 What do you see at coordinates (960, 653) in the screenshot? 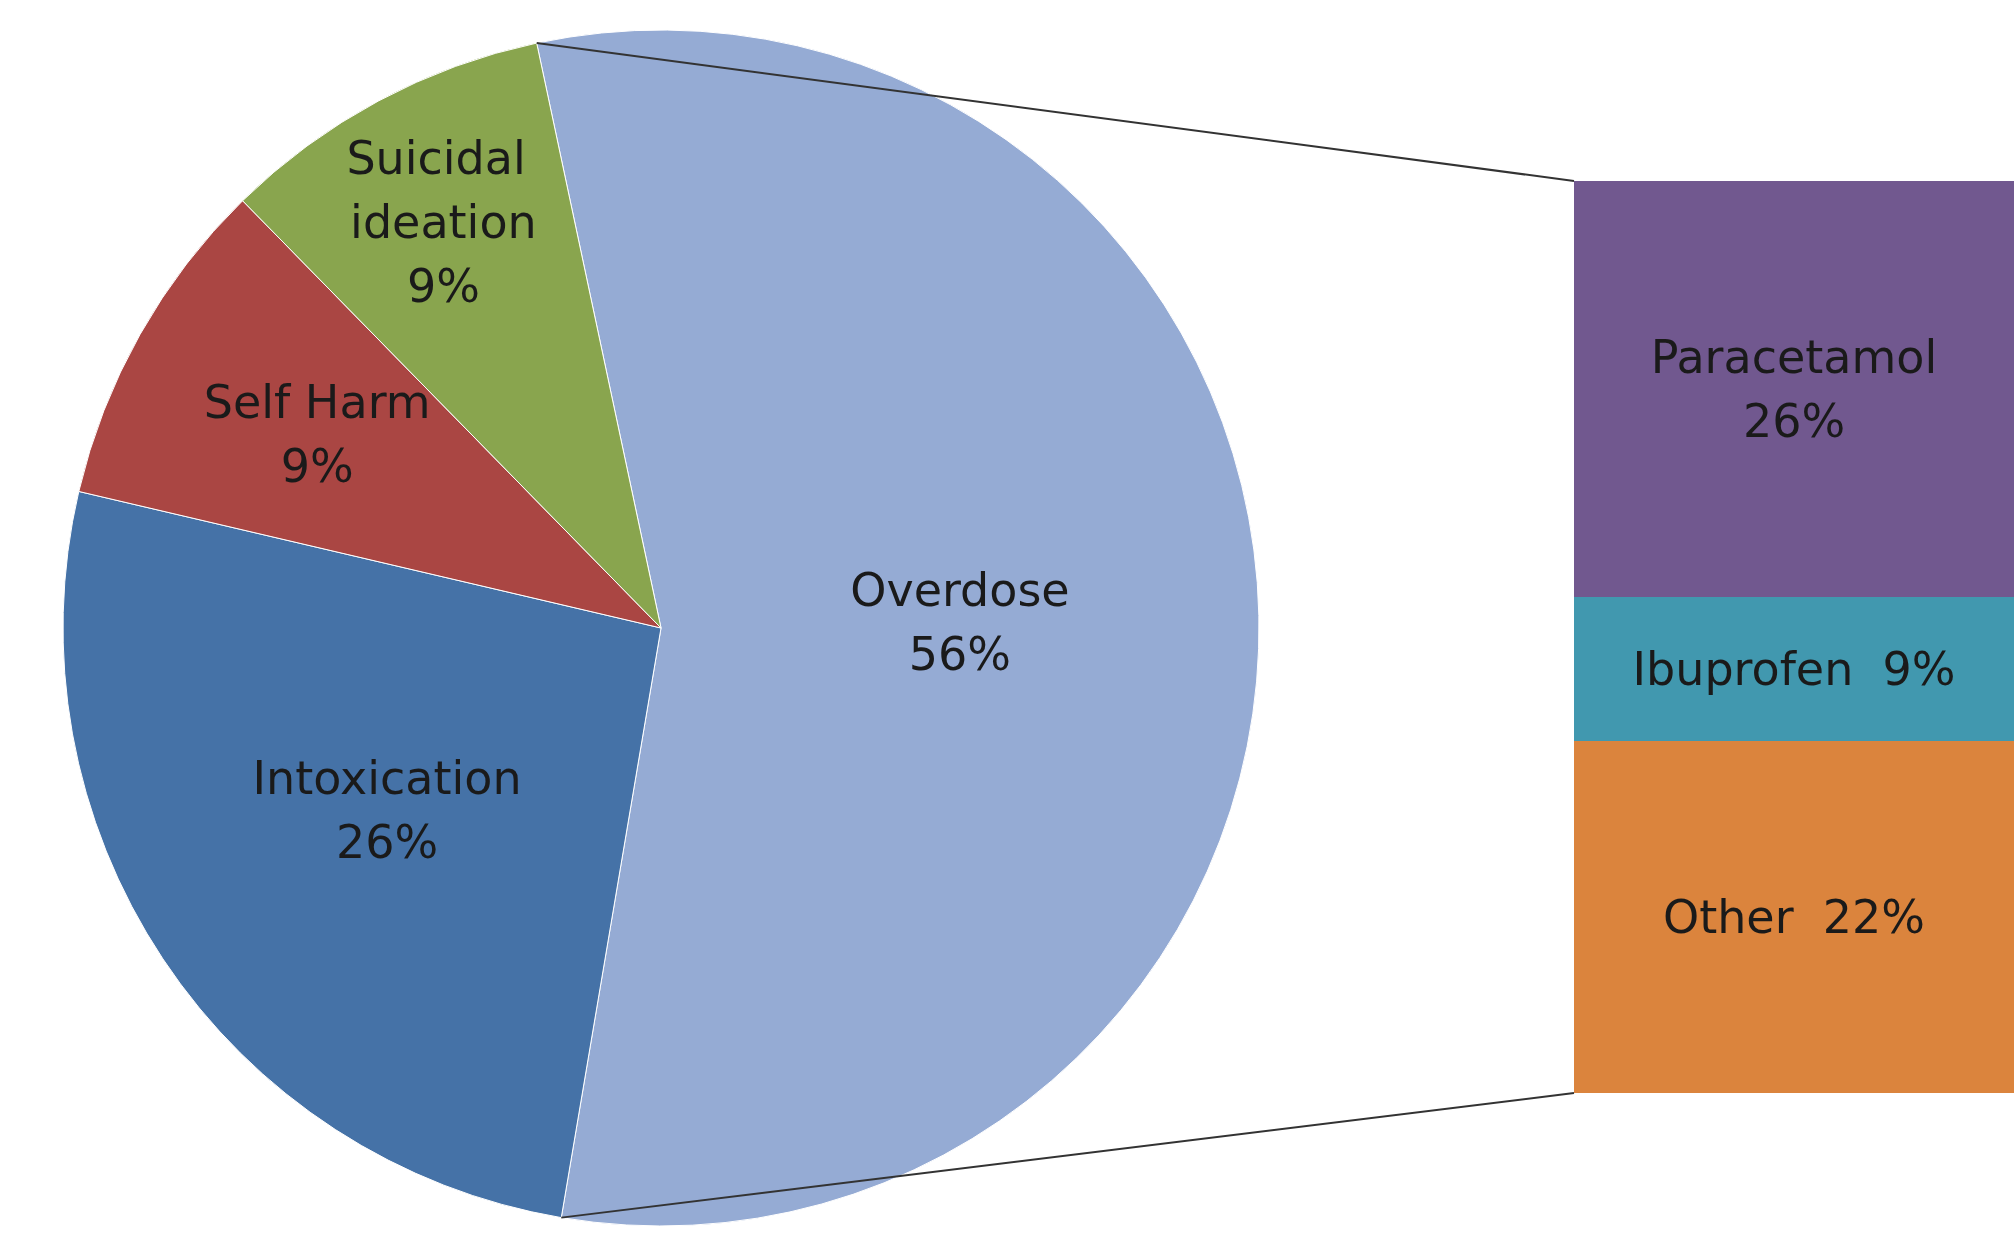
I see `data-label: 56%` at bounding box center [960, 653].